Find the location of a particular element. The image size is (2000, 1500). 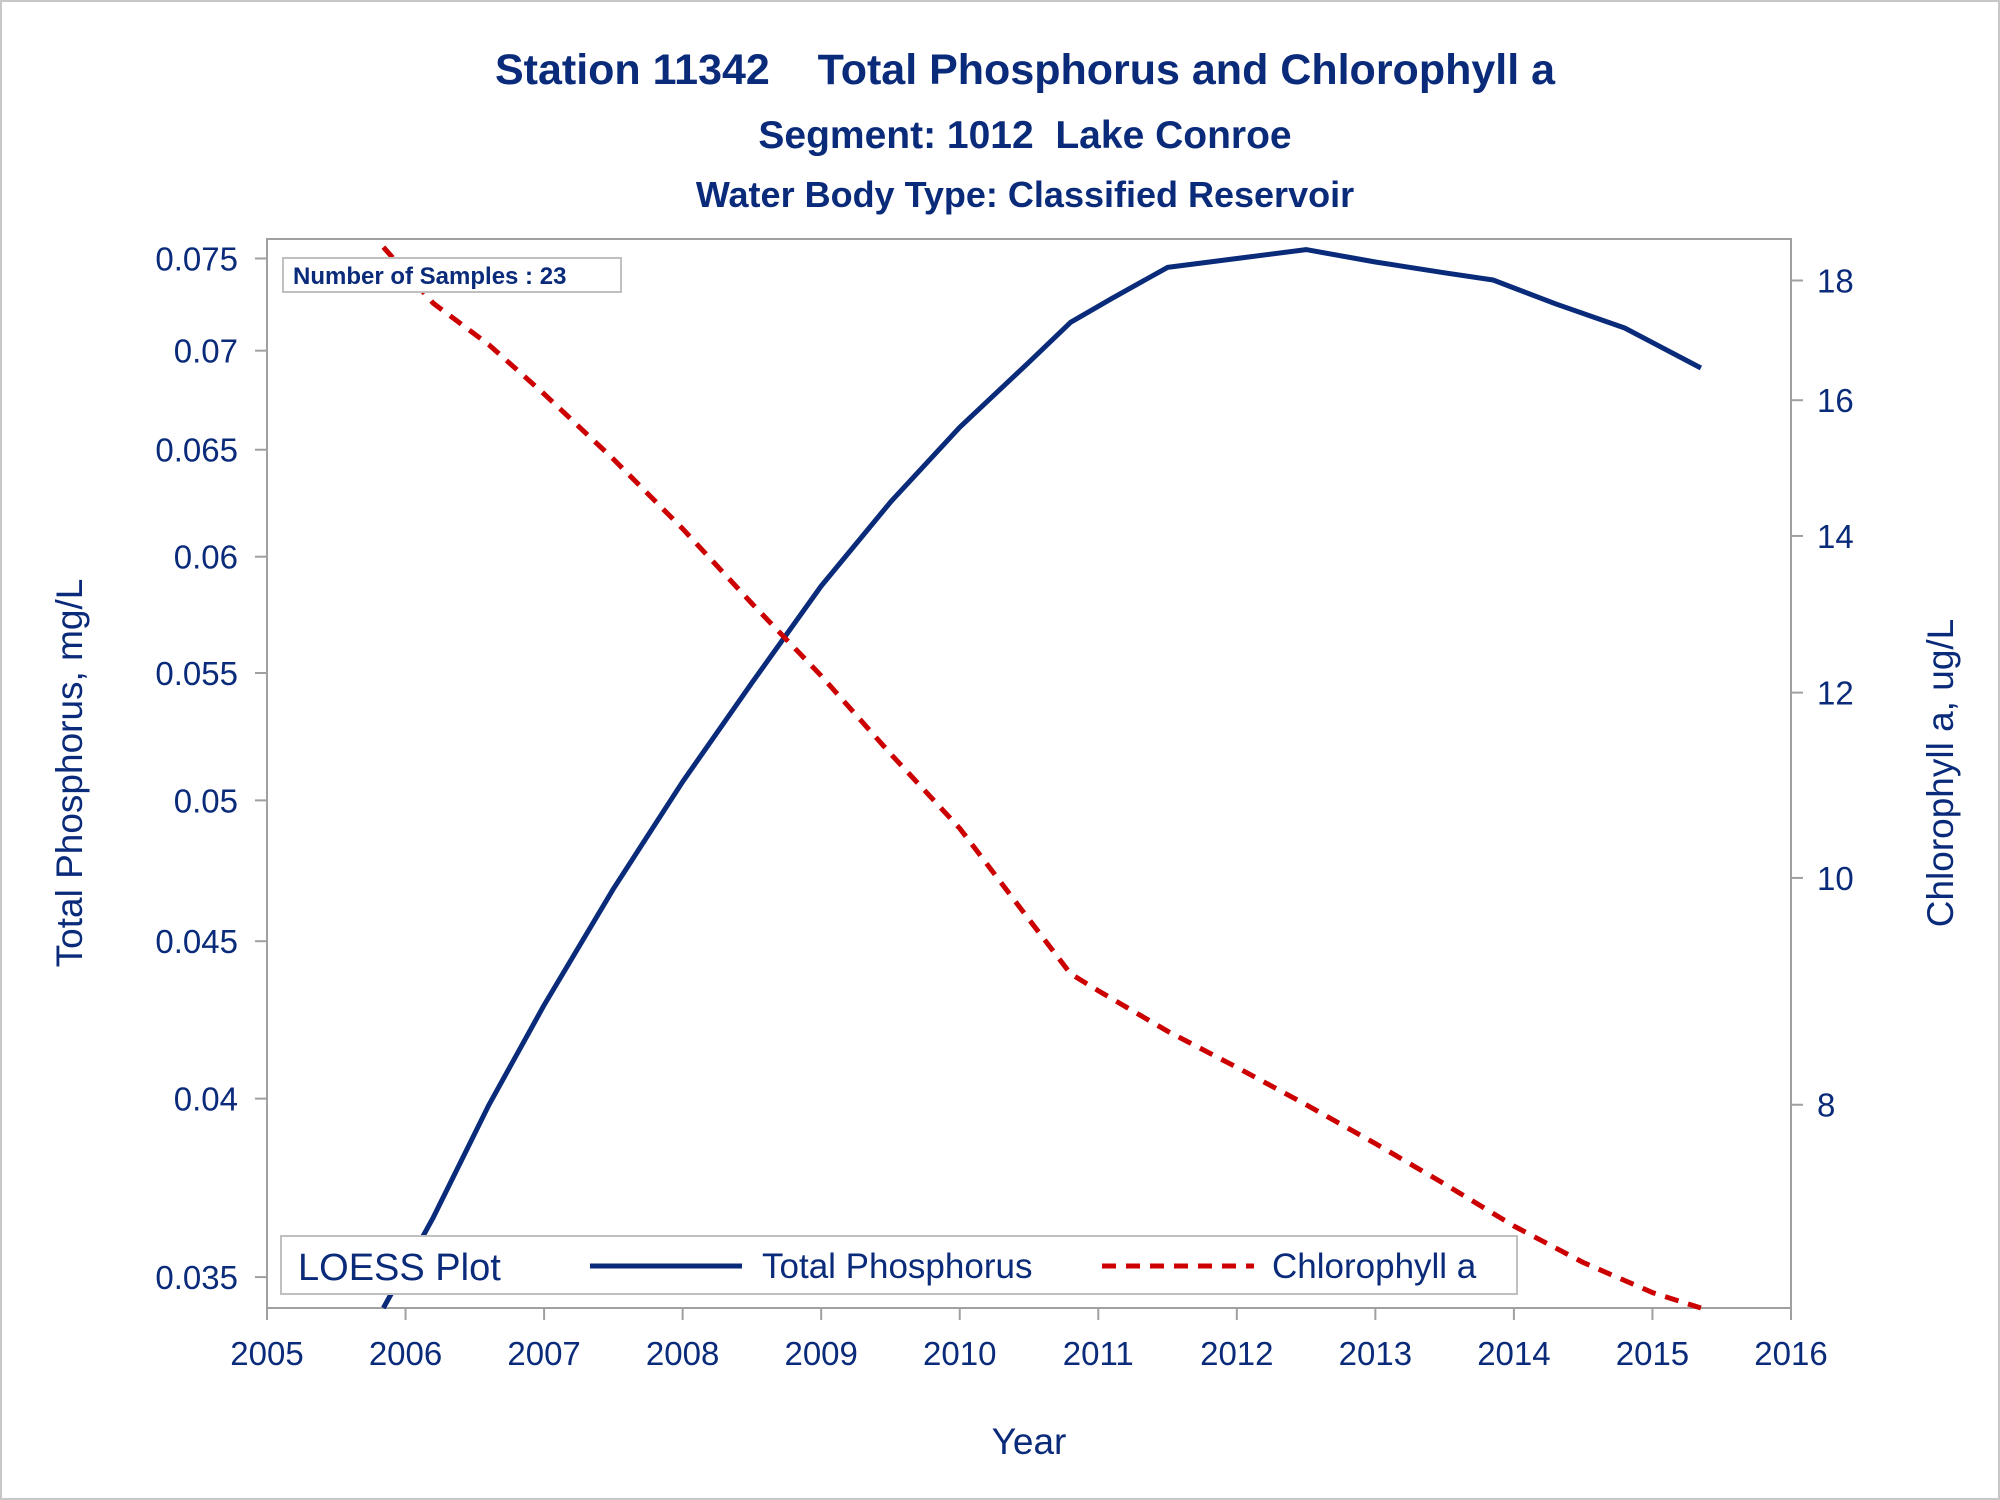

chart-subtitle: Segment: 1012 Lake Conroe is located at coordinates (1024, 135).